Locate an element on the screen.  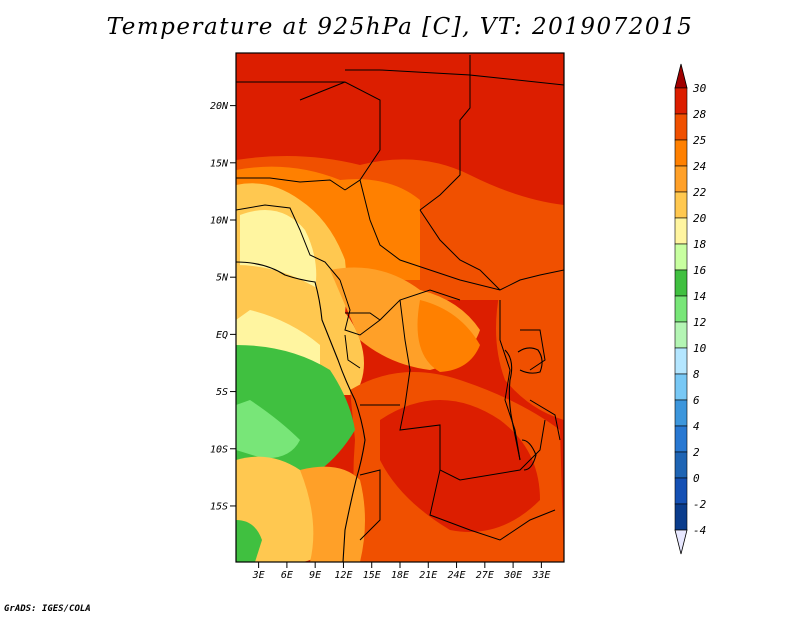
colorbar-label: 18 is located at coordinates (700, 244).